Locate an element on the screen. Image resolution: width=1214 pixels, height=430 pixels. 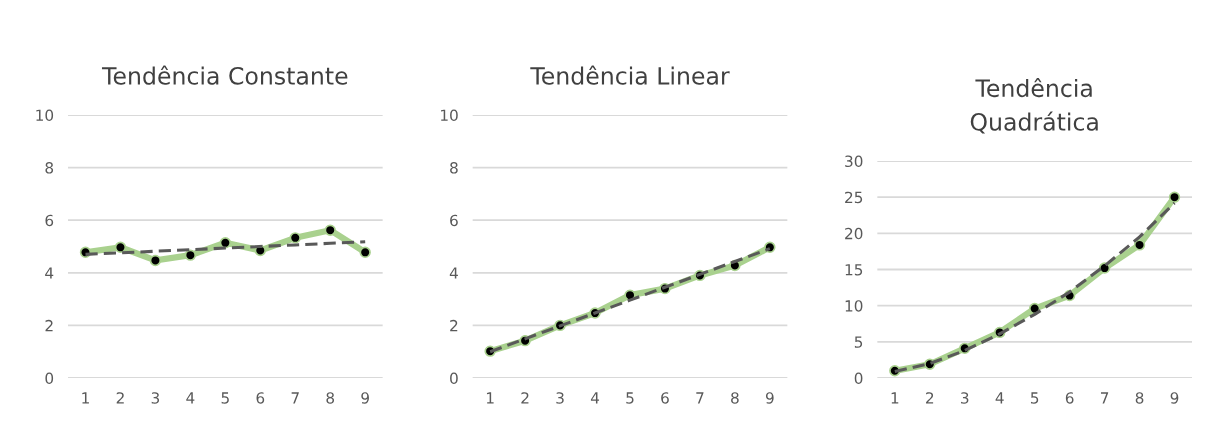
y-tick-label: 20 is located at coordinates (854, 233).